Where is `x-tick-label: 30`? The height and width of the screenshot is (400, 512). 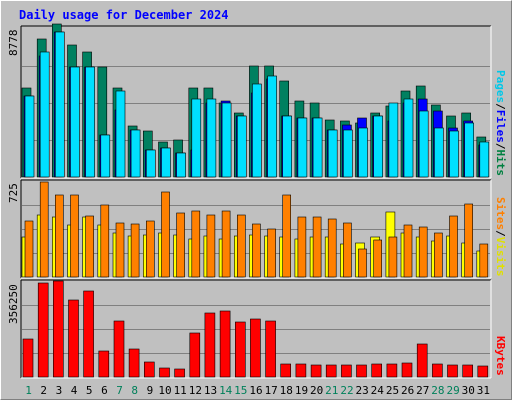 x-tick-label: 30 is located at coordinates (468, 390).